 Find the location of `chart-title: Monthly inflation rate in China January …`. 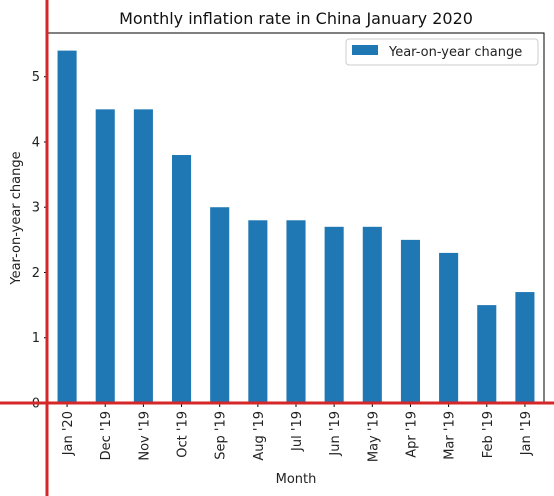

chart-title: Monthly inflation rate in China January … is located at coordinates (296, 18).